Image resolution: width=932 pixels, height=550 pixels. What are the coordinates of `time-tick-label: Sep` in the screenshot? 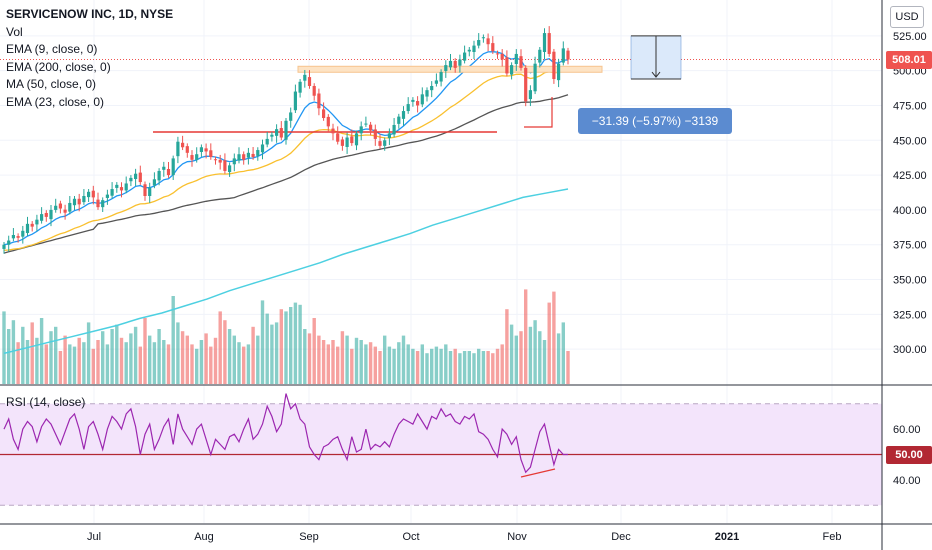 It's located at (309, 537).